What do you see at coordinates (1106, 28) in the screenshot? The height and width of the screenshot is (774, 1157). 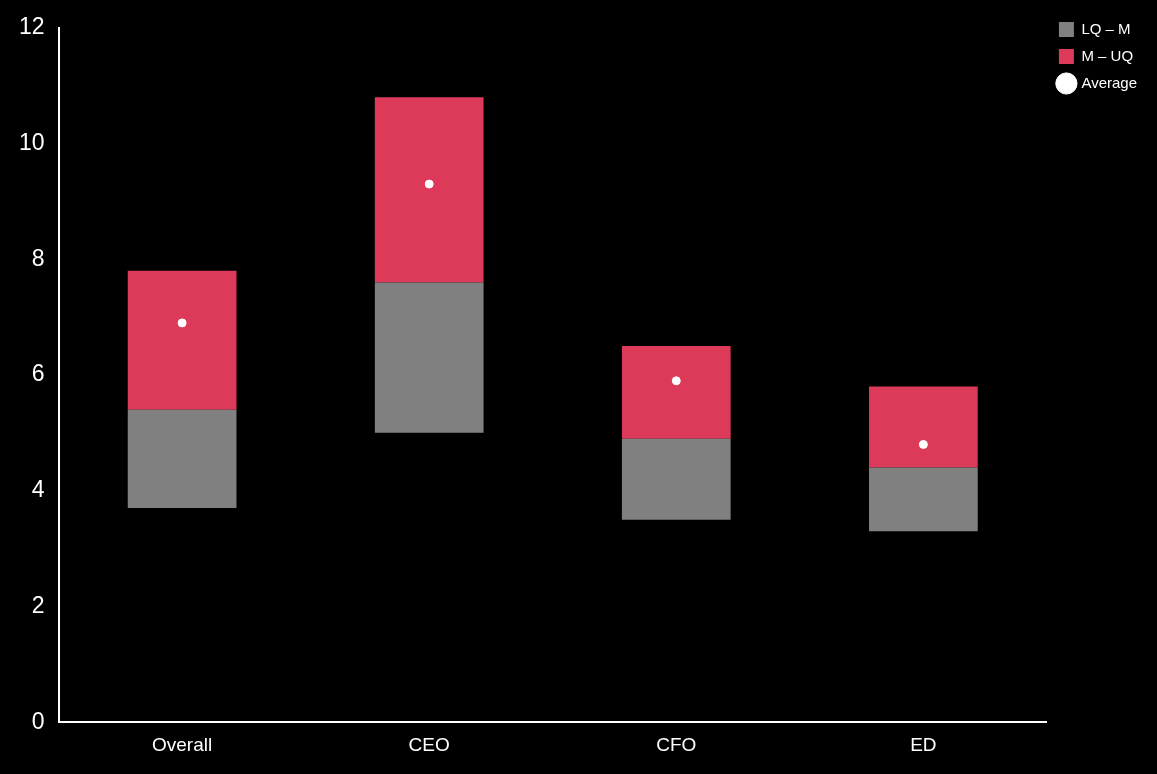 I see `legend-label: LQ – M` at bounding box center [1106, 28].